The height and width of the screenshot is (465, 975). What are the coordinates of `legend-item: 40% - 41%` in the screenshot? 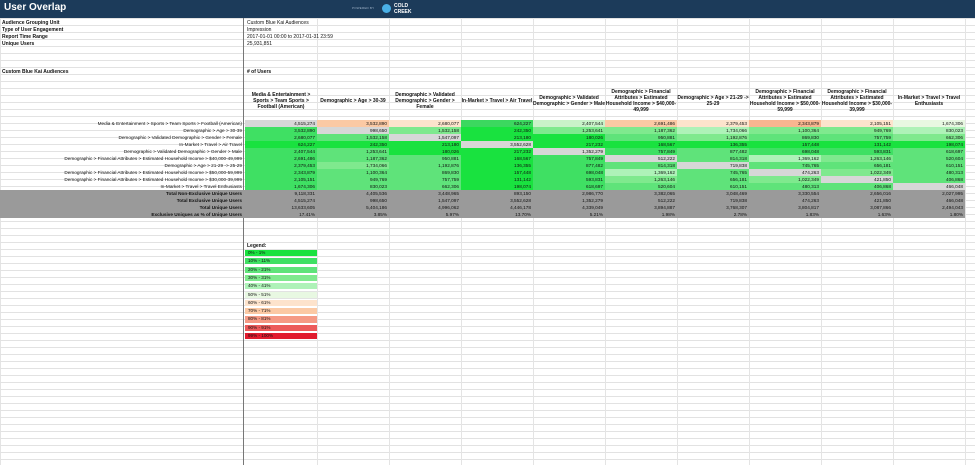 It's located at (281, 286).